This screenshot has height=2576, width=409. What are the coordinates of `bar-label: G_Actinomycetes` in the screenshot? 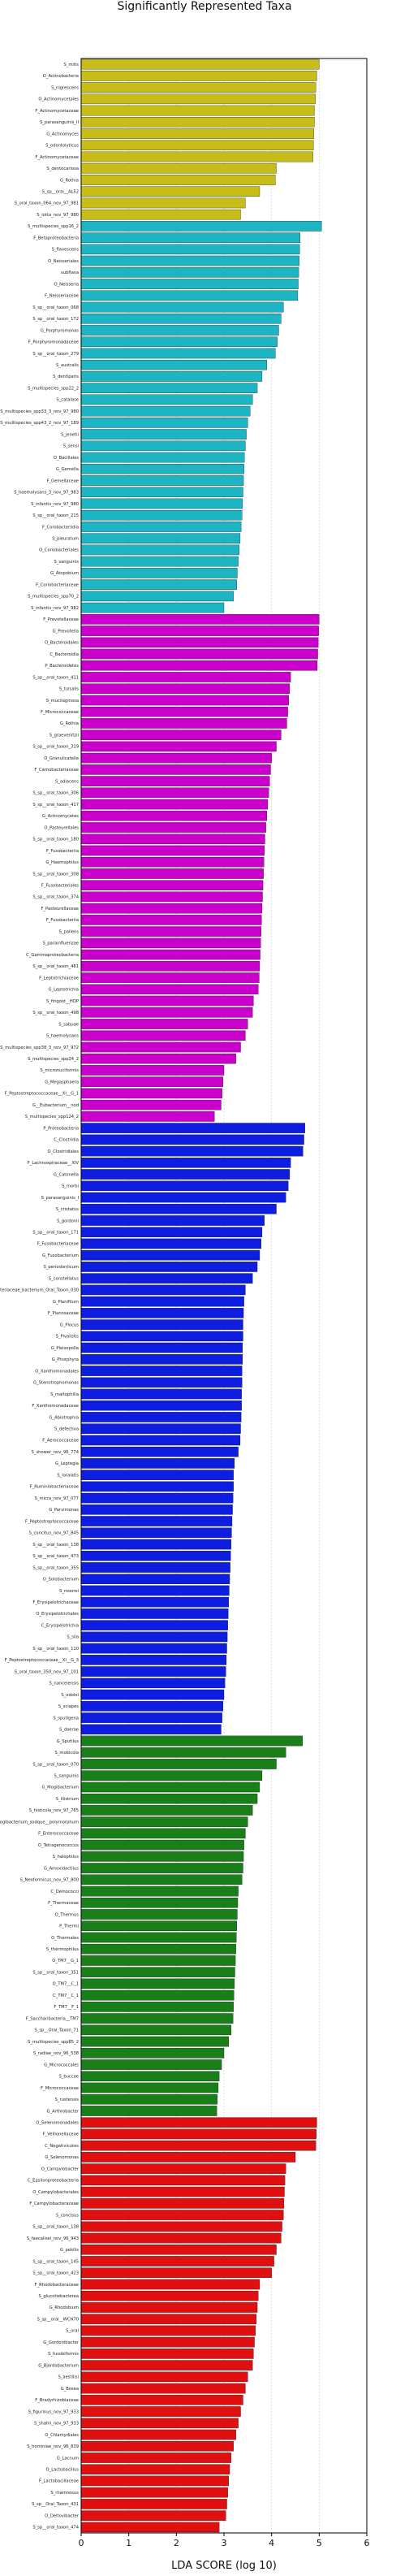 It's located at (60, 816).